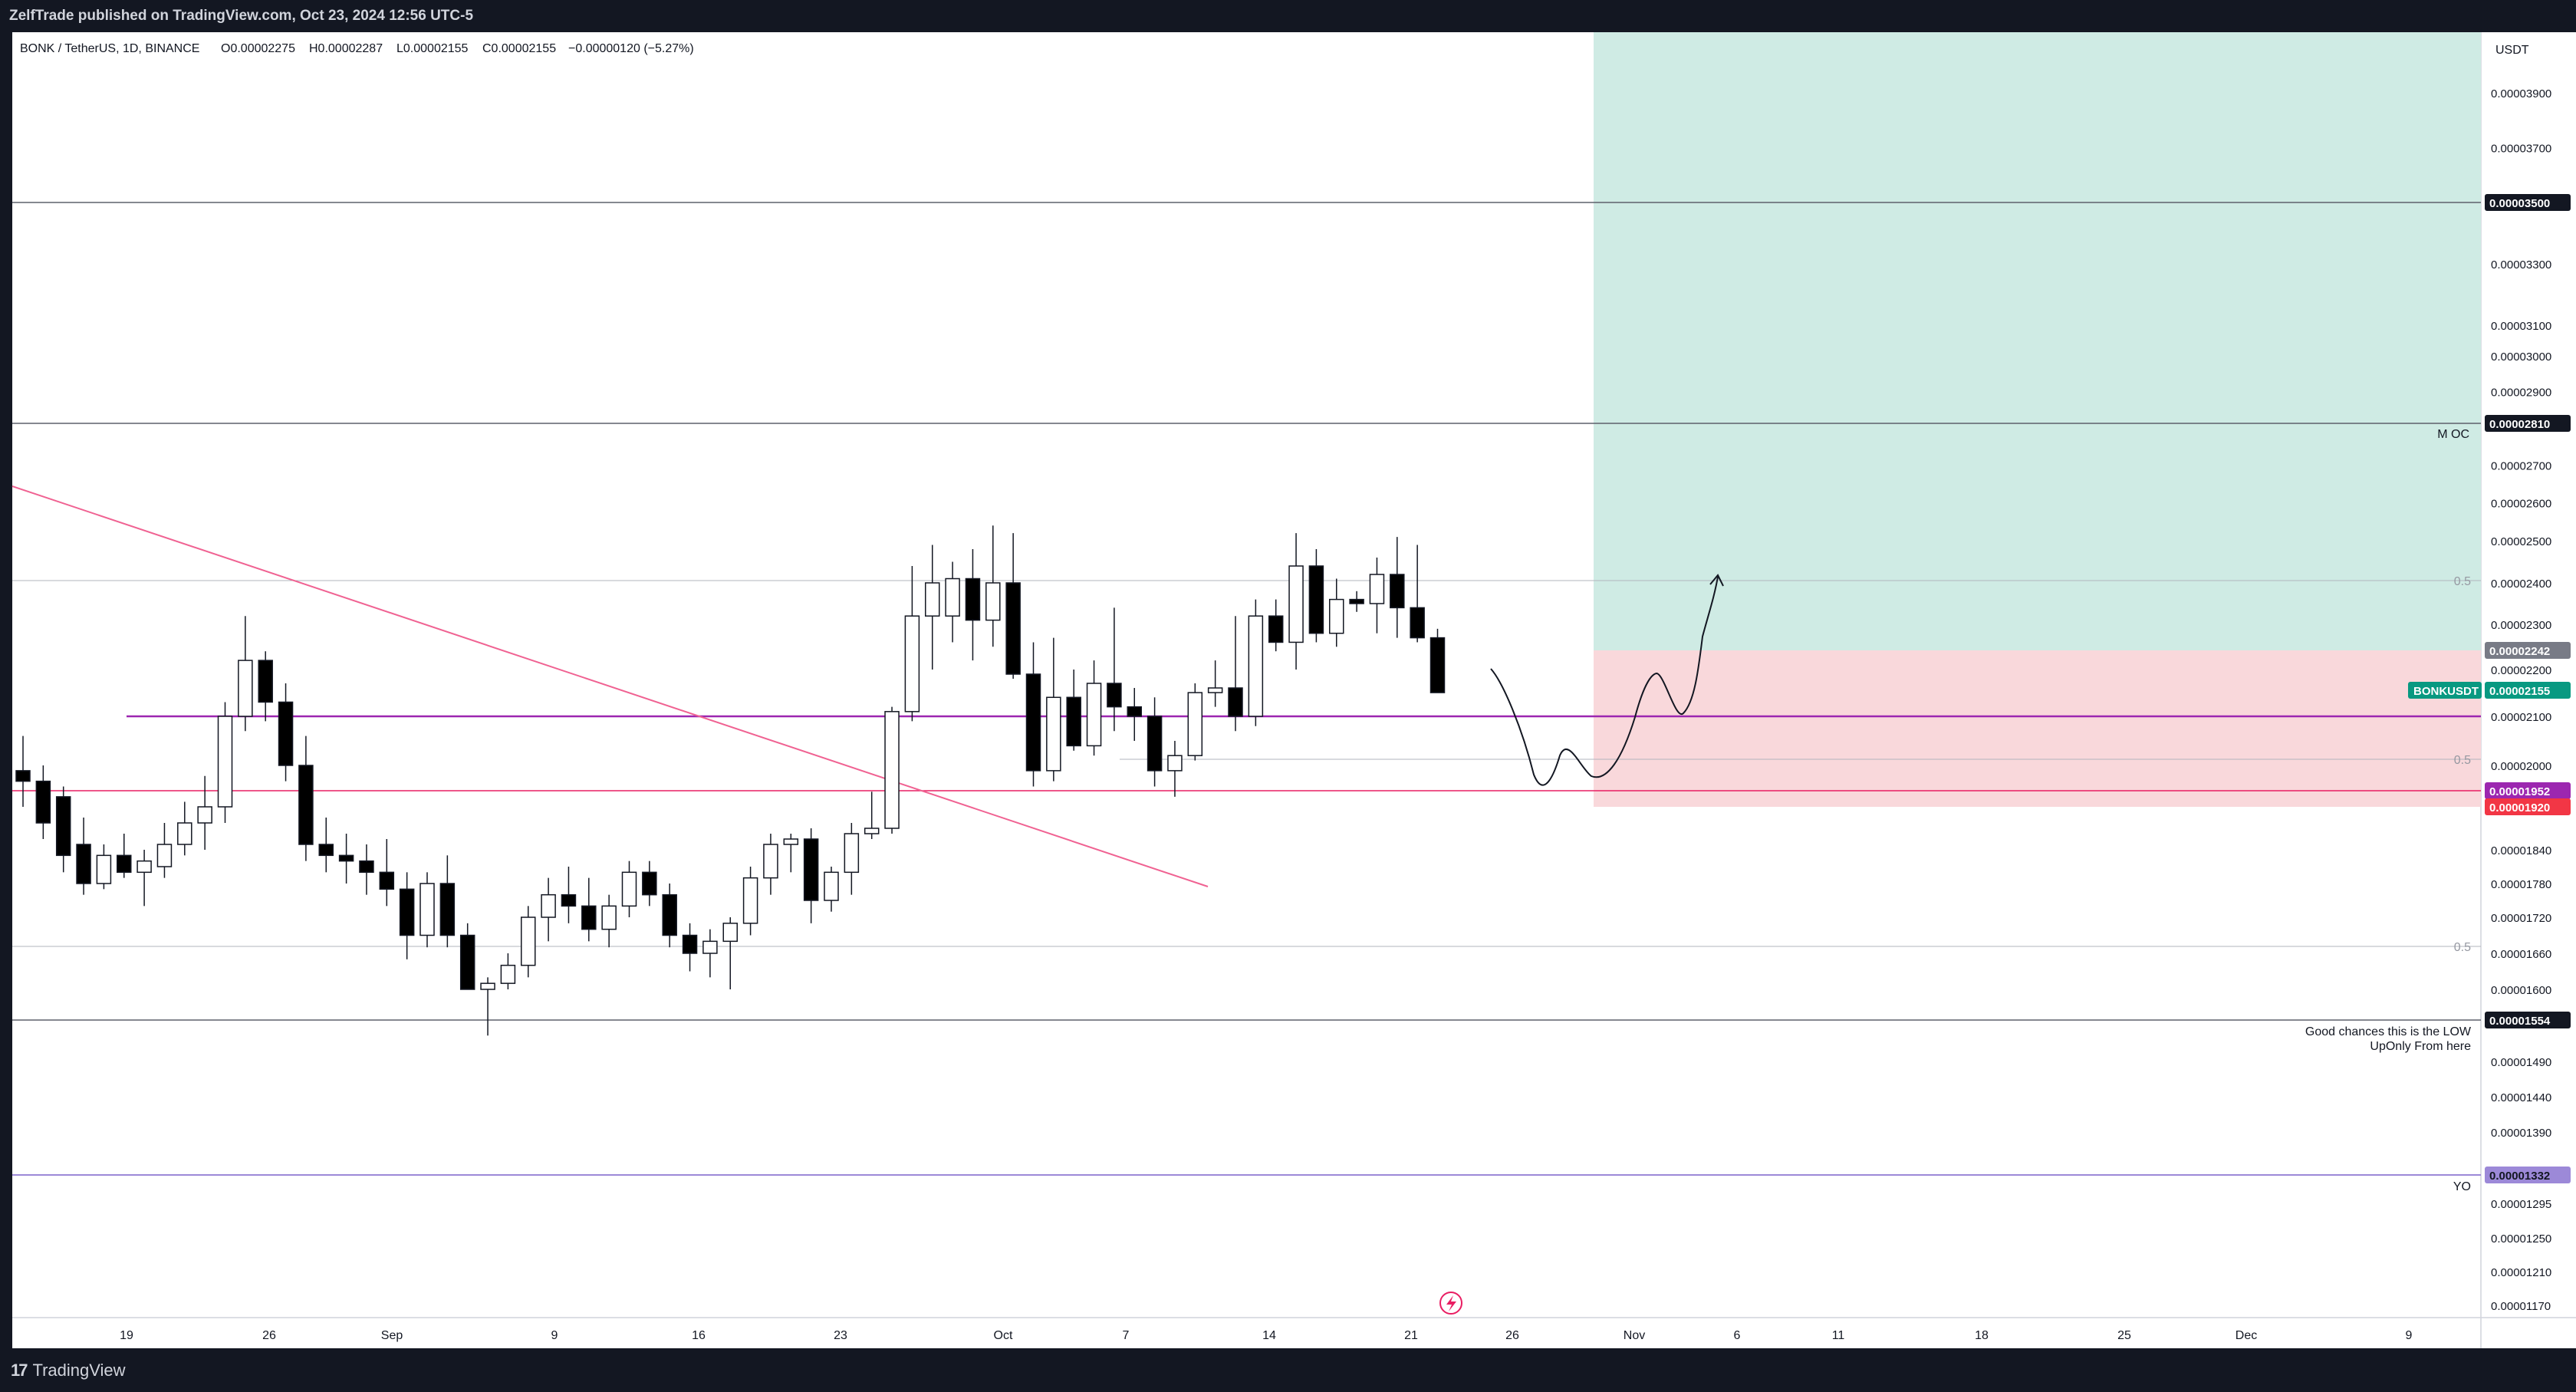  What do you see at coordinates (2521, 392) in the screenshot?
I see `price-axis-label: 0.00002900` at bounding box center [2521, 392].